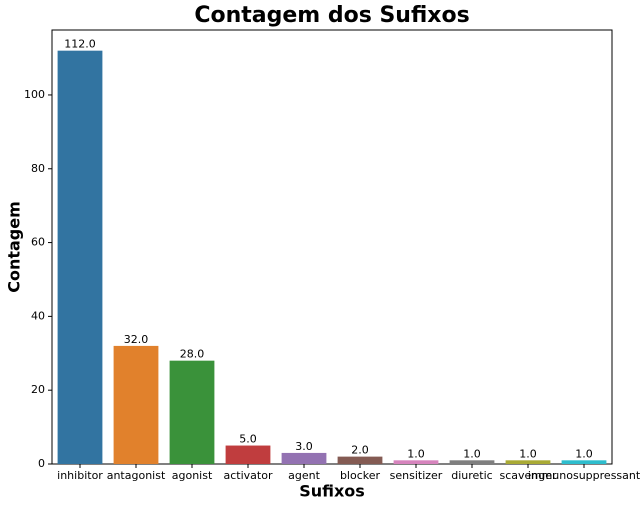  What do you see at coordinates (38, 242) in the screenshot?
I see `y-tick-label: 60` at bounding box center [38, 242].